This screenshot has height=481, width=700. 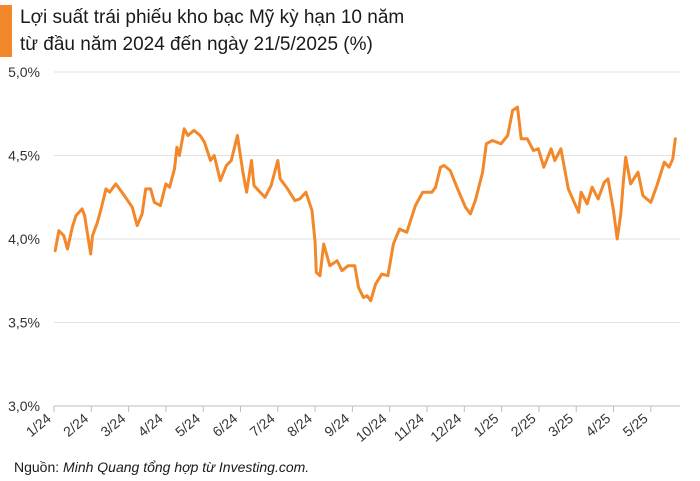 I want to click on x-tick-label: 1/24, so click(x=38, y=425).